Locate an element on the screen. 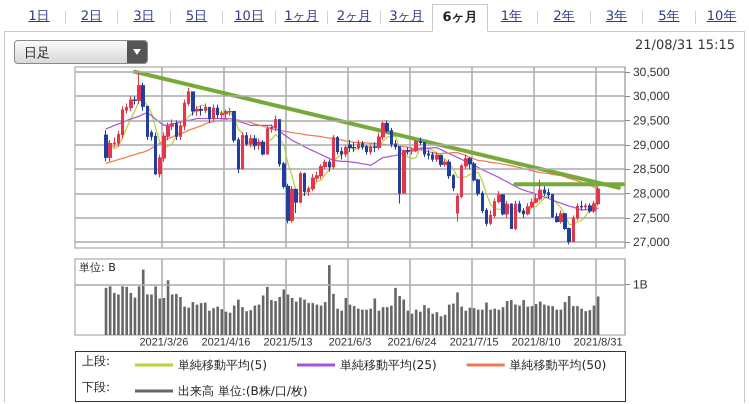 This screenshot has width=749, height=404. text: 3年 is located at coordinates (616, 17).